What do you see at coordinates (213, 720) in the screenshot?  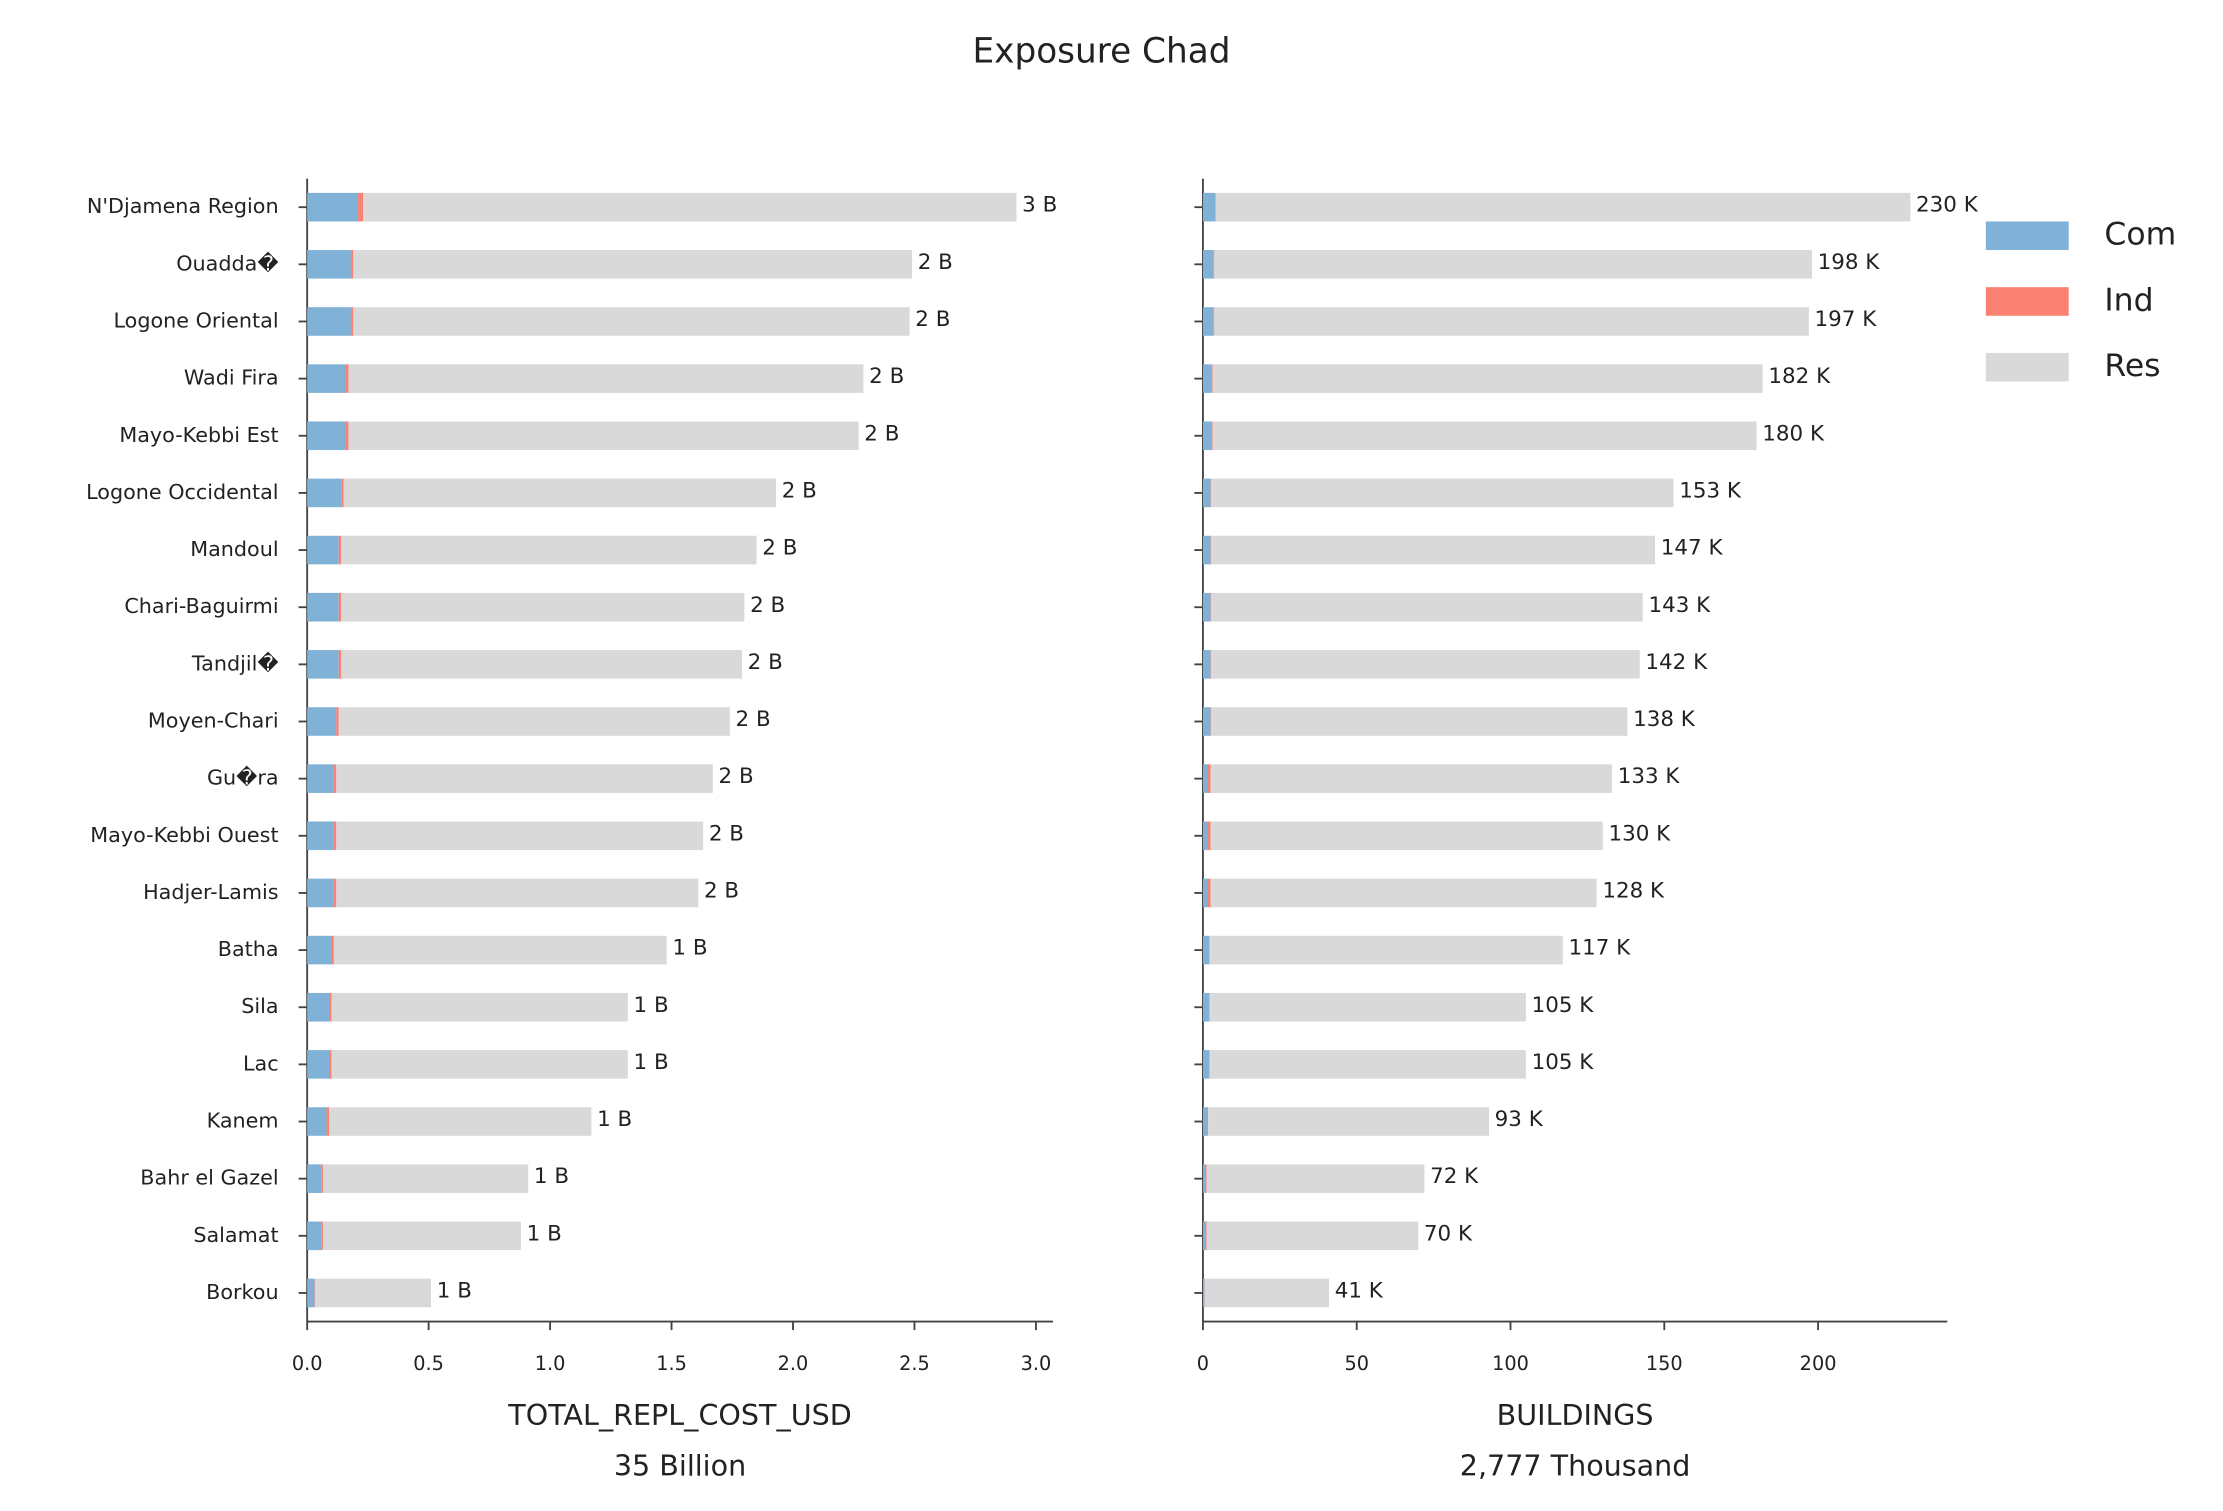 I see `y-tick-label: Moyen-Chari` at bounding box center [213, 720].